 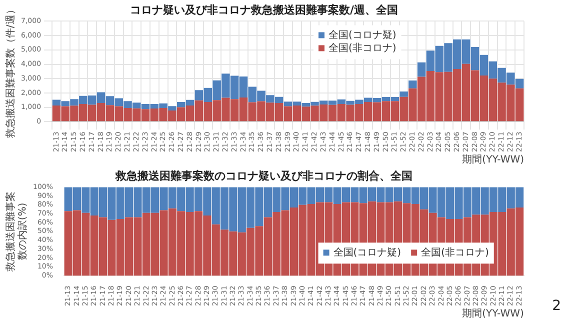 I want to click on text: 2, so click(x=556, y=306).